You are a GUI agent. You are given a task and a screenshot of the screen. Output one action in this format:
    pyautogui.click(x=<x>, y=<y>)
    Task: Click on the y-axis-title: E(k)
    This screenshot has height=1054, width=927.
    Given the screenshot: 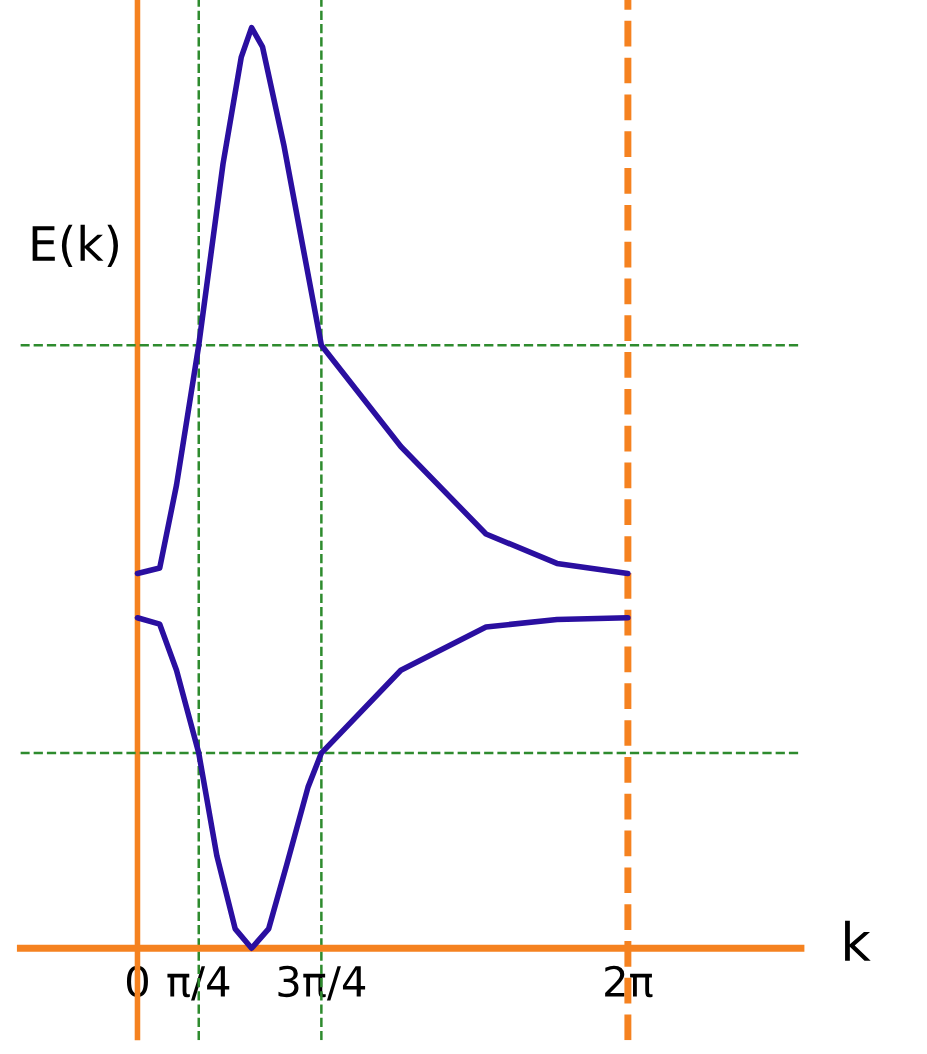 What is the action you would take?
    pyautogui.click(x=75, y=245)
    